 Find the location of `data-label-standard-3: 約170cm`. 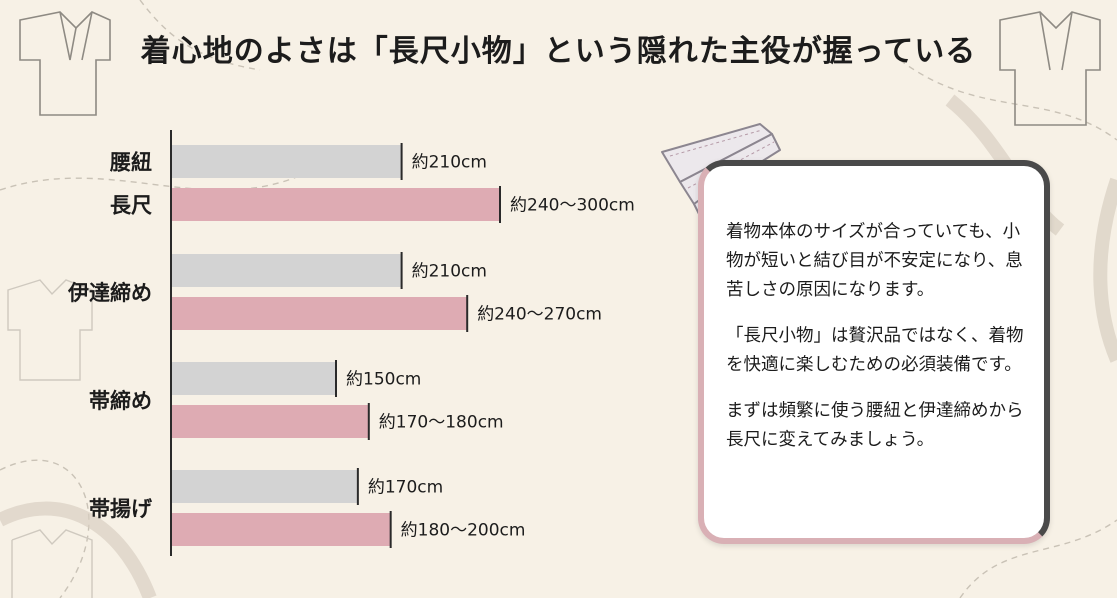

data-label-standard-3: 約170cm is located at coordinates (405, 488).